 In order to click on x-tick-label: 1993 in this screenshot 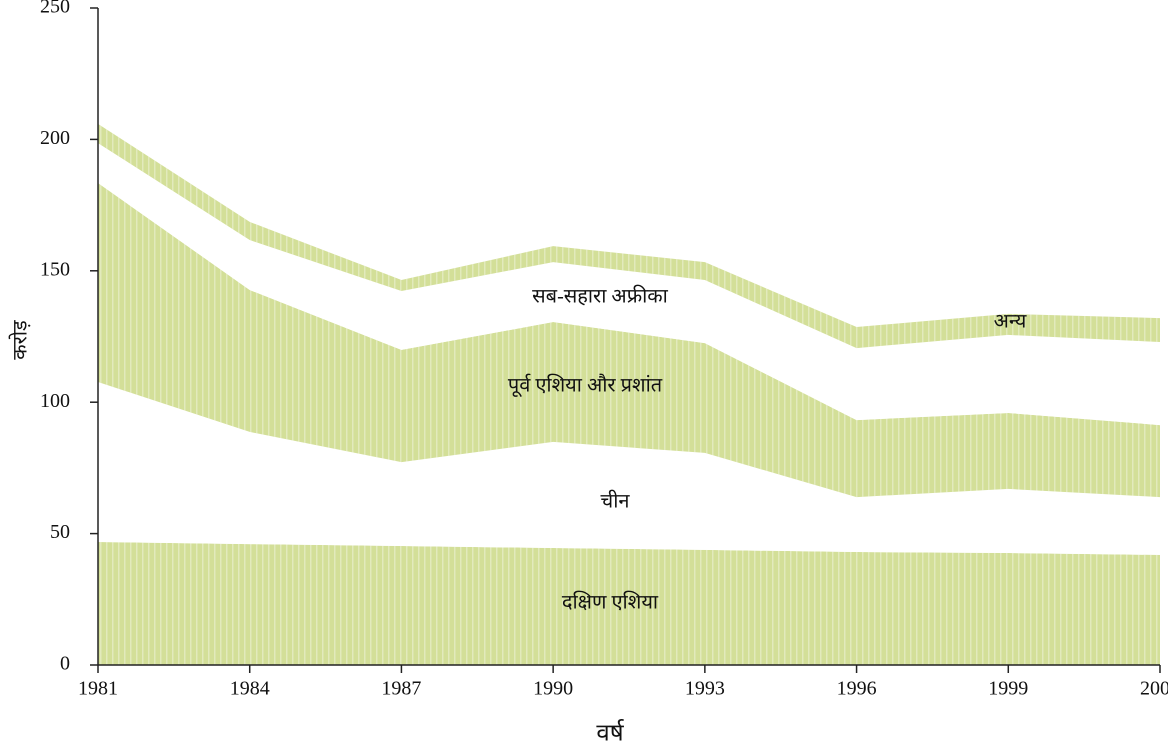, I will do `click(705, 689)`.